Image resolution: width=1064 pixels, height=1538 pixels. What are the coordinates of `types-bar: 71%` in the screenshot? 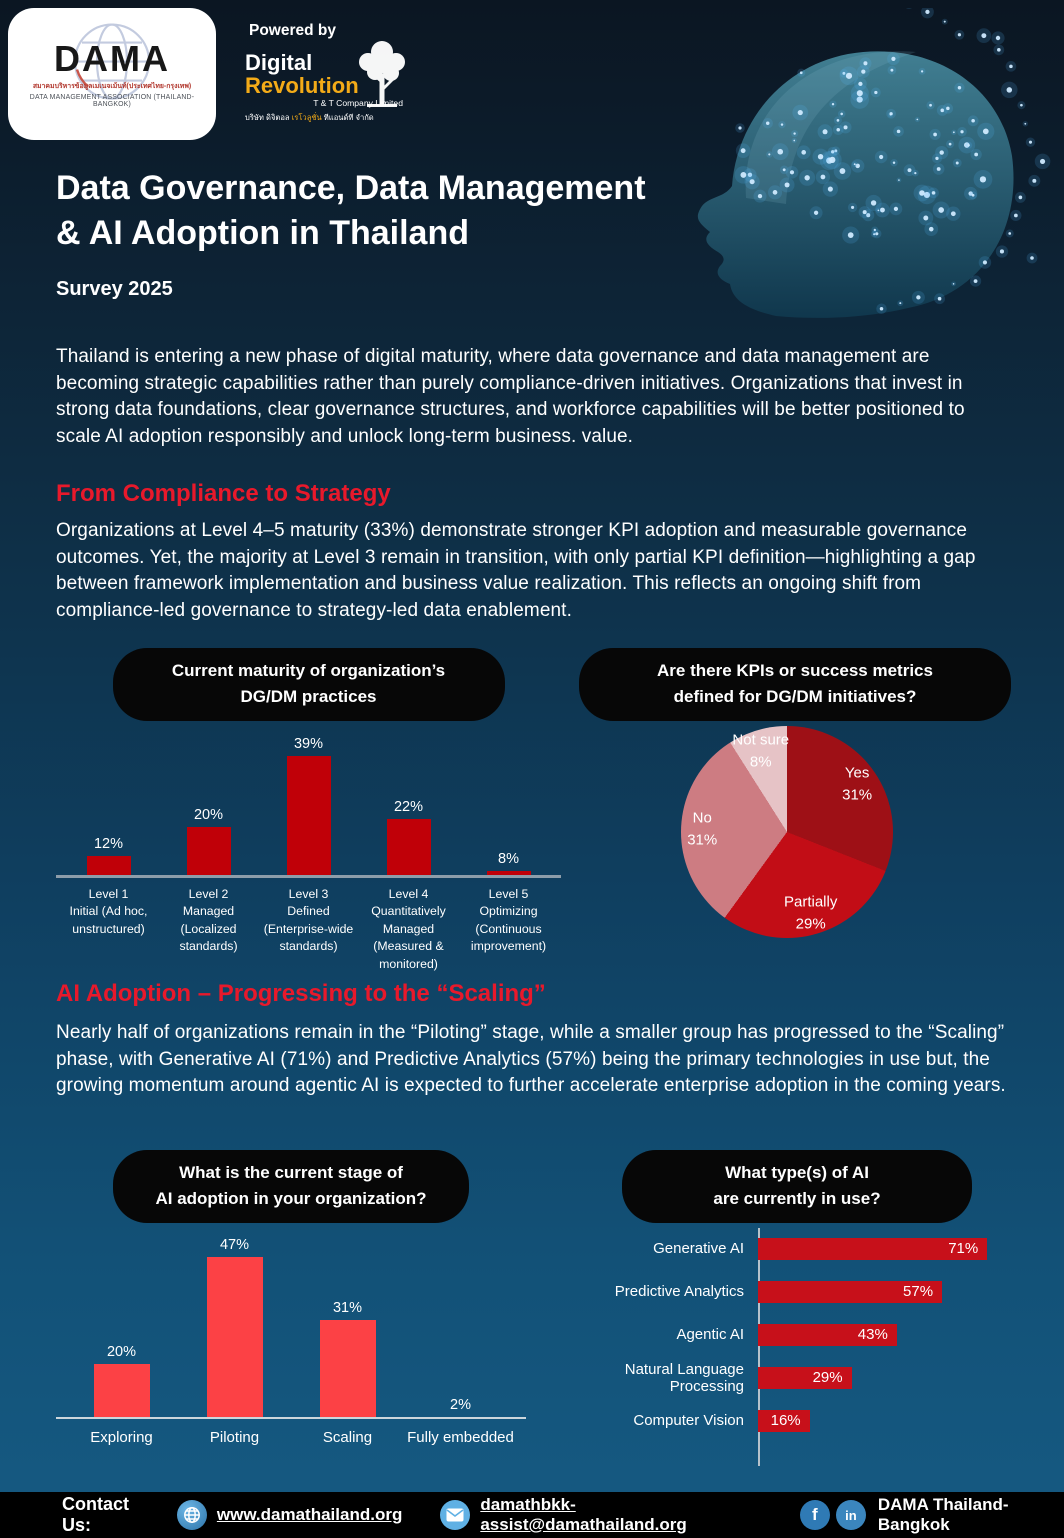 It's located at (873, 1248).